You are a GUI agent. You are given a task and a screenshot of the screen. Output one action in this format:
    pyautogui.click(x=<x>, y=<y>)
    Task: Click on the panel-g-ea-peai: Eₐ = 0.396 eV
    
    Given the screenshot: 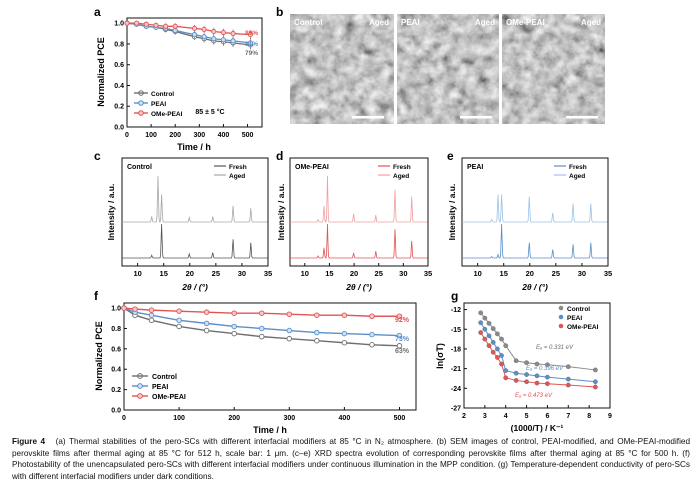 What is the action you would take?
    pyautogui.click(x=545, y=369)
    